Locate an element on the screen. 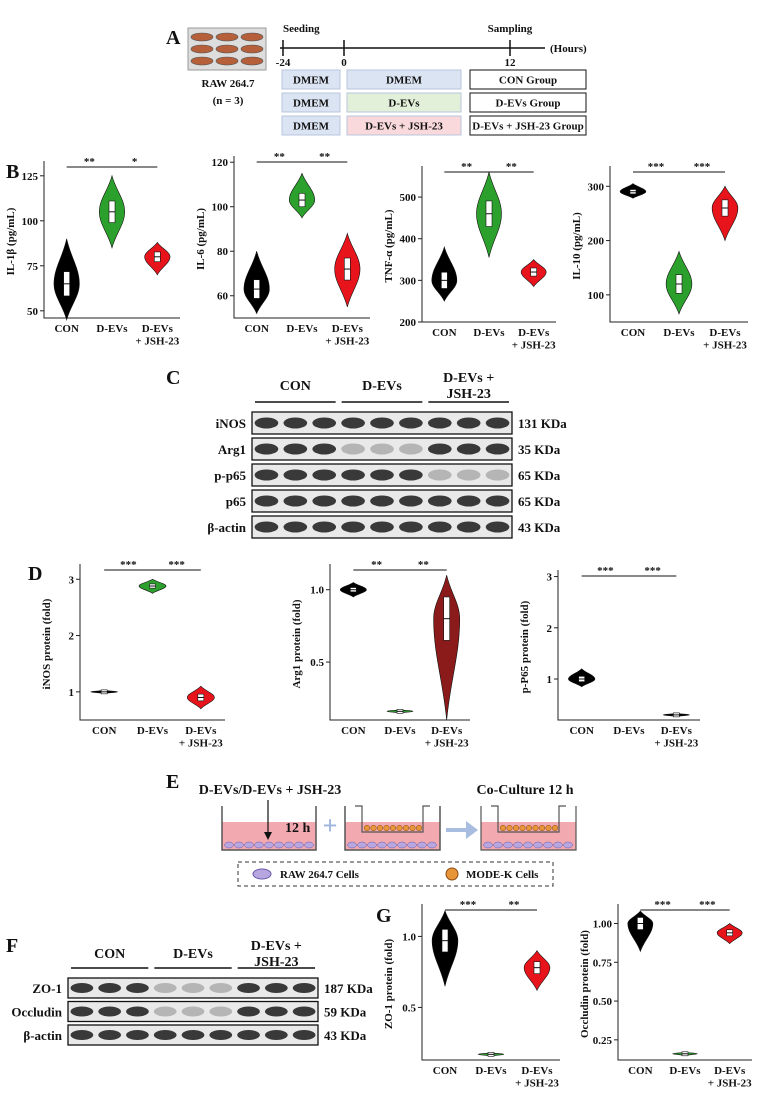 The height and width of the screenshot is (1114, 760). legend-label: MODE-K Cells is located at coordinates (502, 875).